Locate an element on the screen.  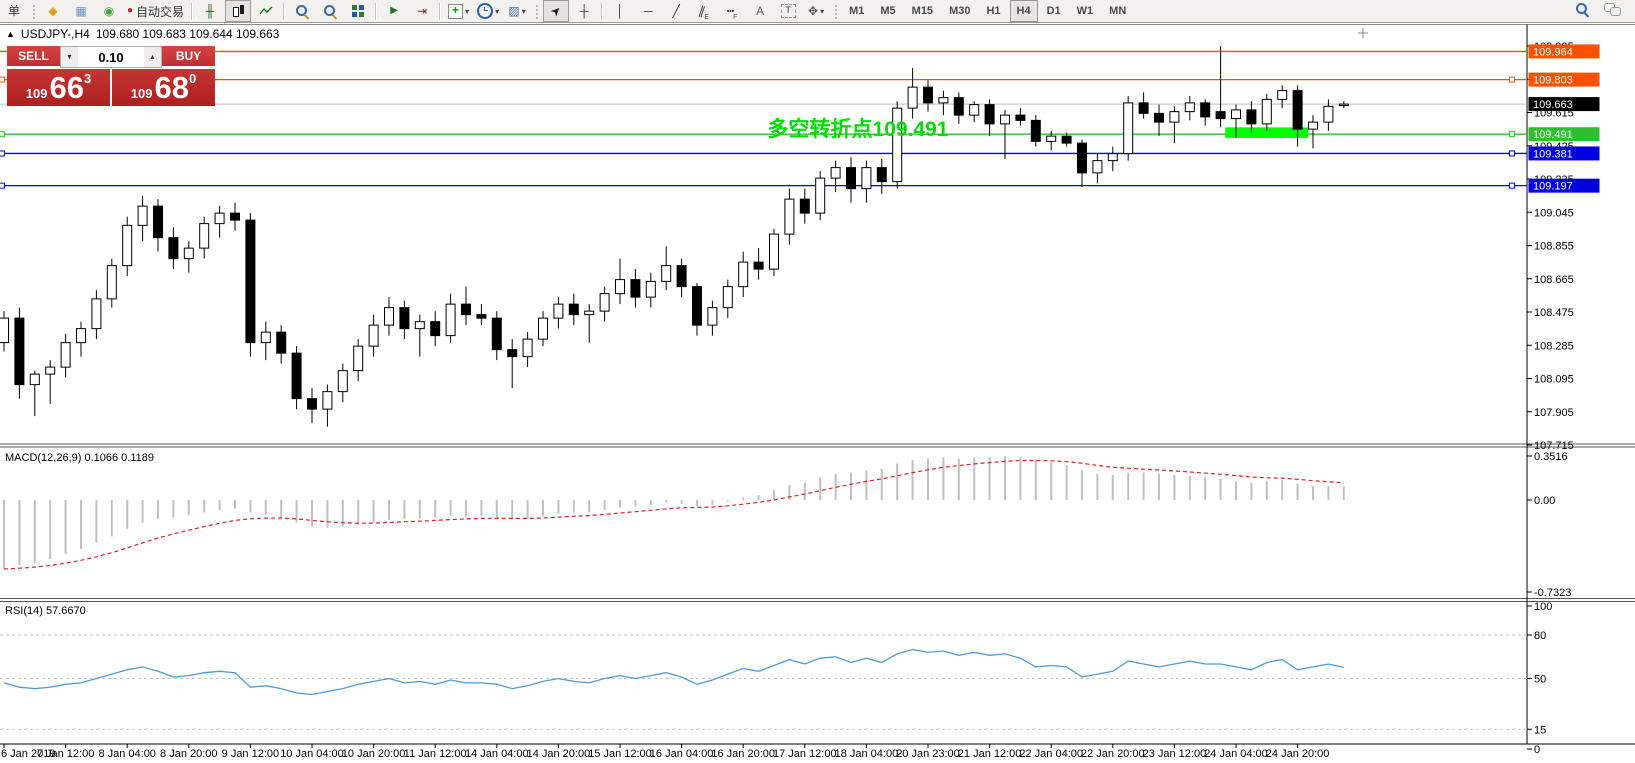
timeframe-bar: M1 M5 M15 M30 H1 H4 D1 W1 MN is located at coordinates (987, 11).